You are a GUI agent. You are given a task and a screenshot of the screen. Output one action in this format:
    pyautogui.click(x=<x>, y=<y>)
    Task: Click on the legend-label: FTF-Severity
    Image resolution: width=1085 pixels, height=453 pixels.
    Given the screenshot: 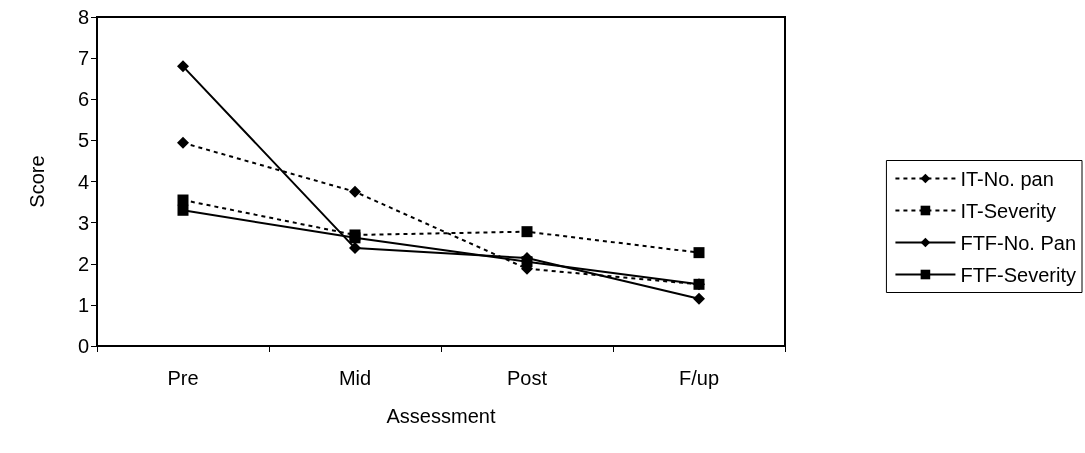 What is the action you would take?
    pyautogui.click(x=1018, y=274)
    